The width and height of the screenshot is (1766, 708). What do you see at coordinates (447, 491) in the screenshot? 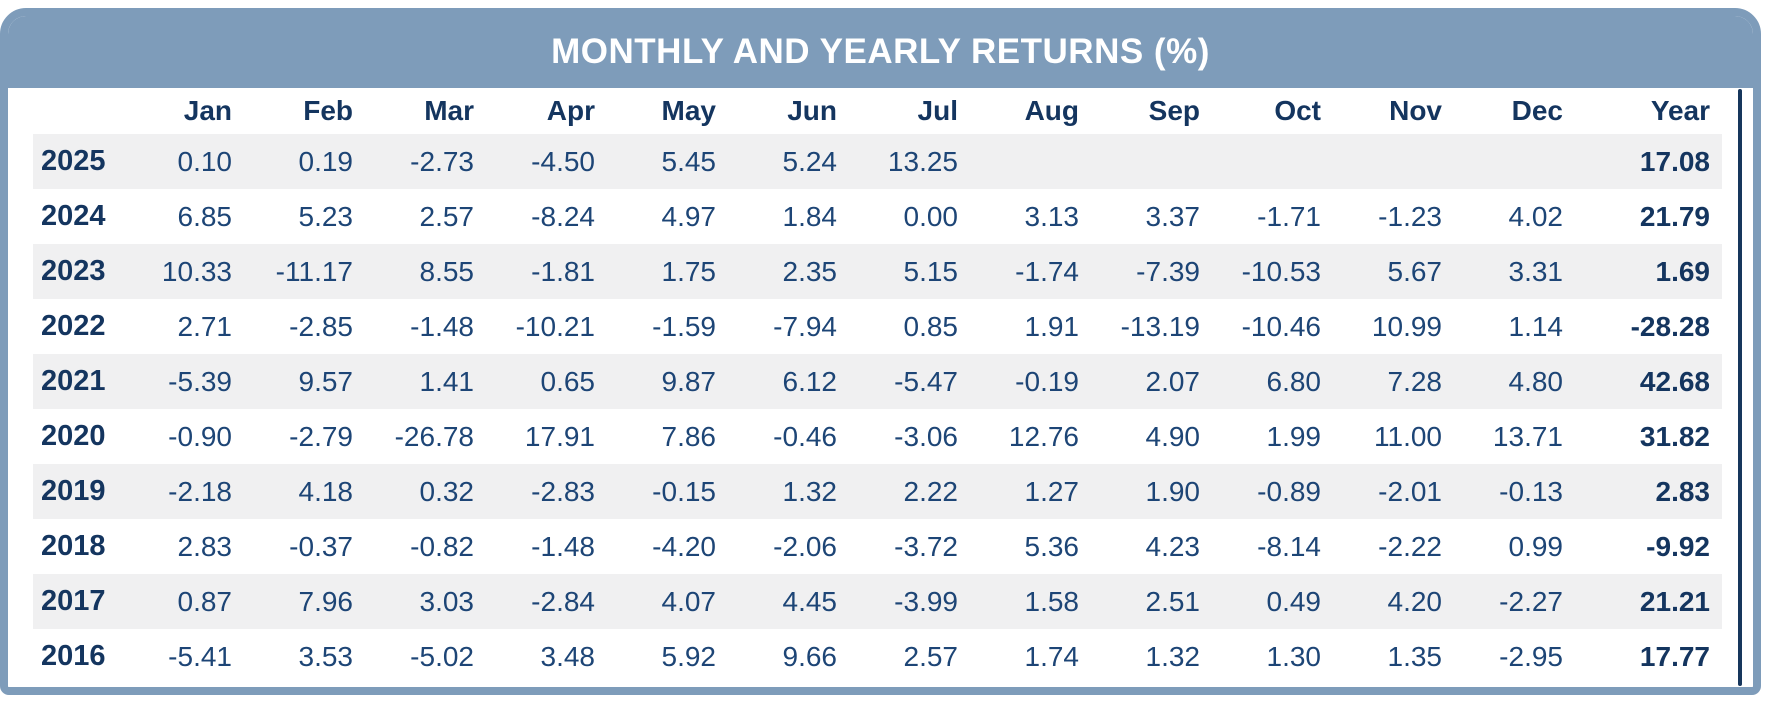
I see `cell-2019-mar: 0.32` at bounding box center [447, 491].